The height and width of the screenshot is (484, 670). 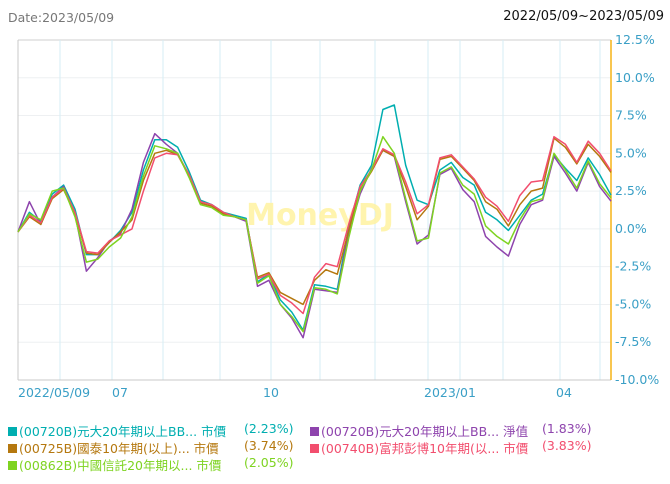 I want to click on date-label: Date:2023/05/09, so click(x=61, y=17).